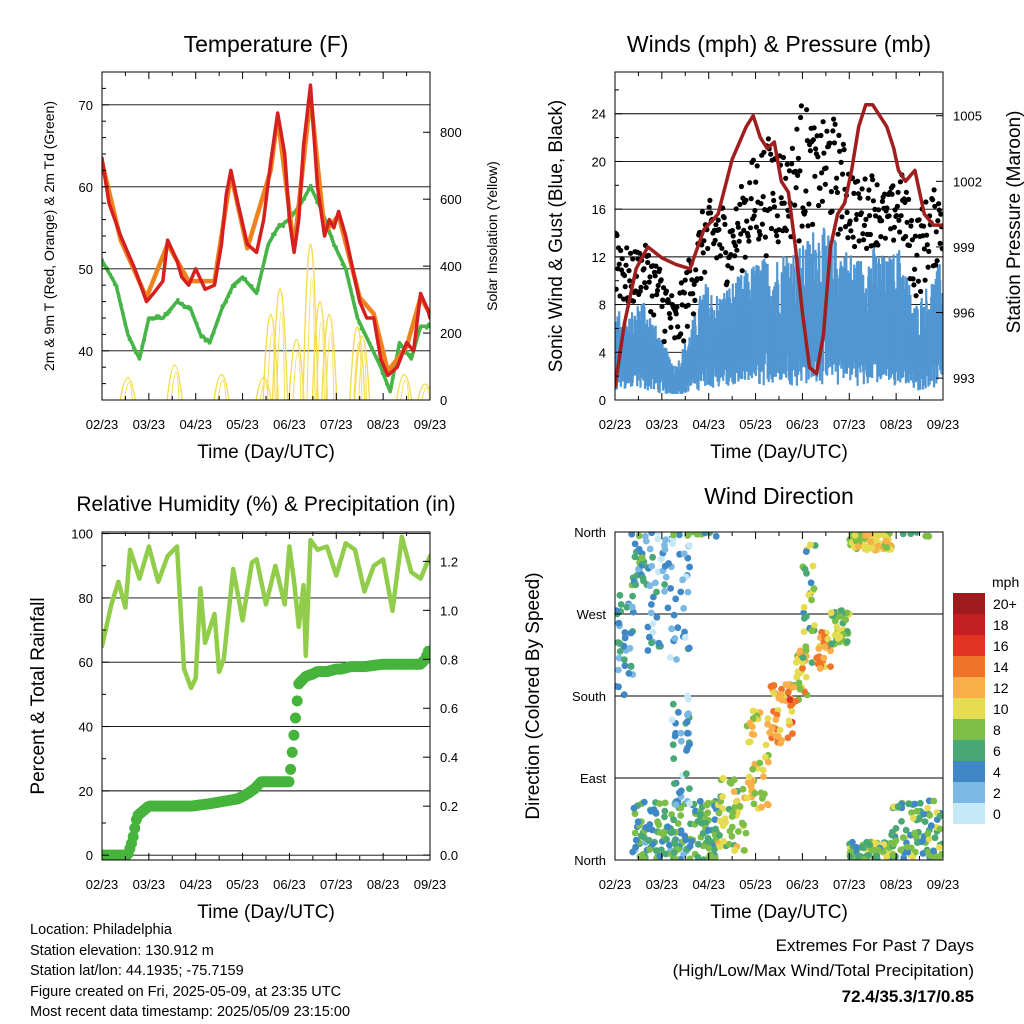  Describe the element at coordinates (86, 351) in the screenshot. I see `temp-ytick-label: 40` at that location.